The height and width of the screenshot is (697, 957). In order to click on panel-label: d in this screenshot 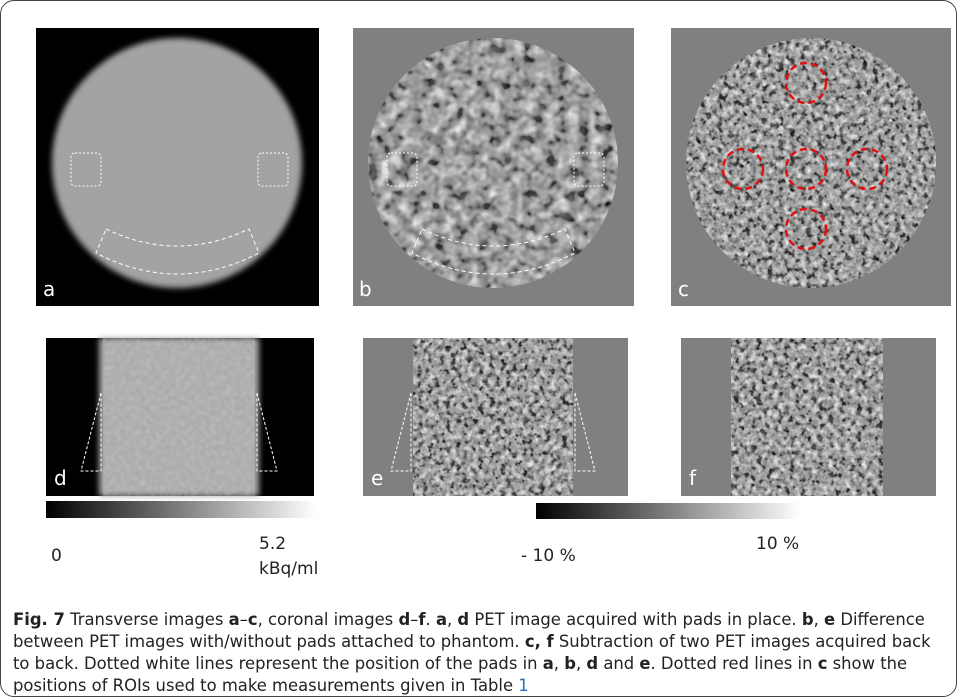, I will do `click(60, 478)`.